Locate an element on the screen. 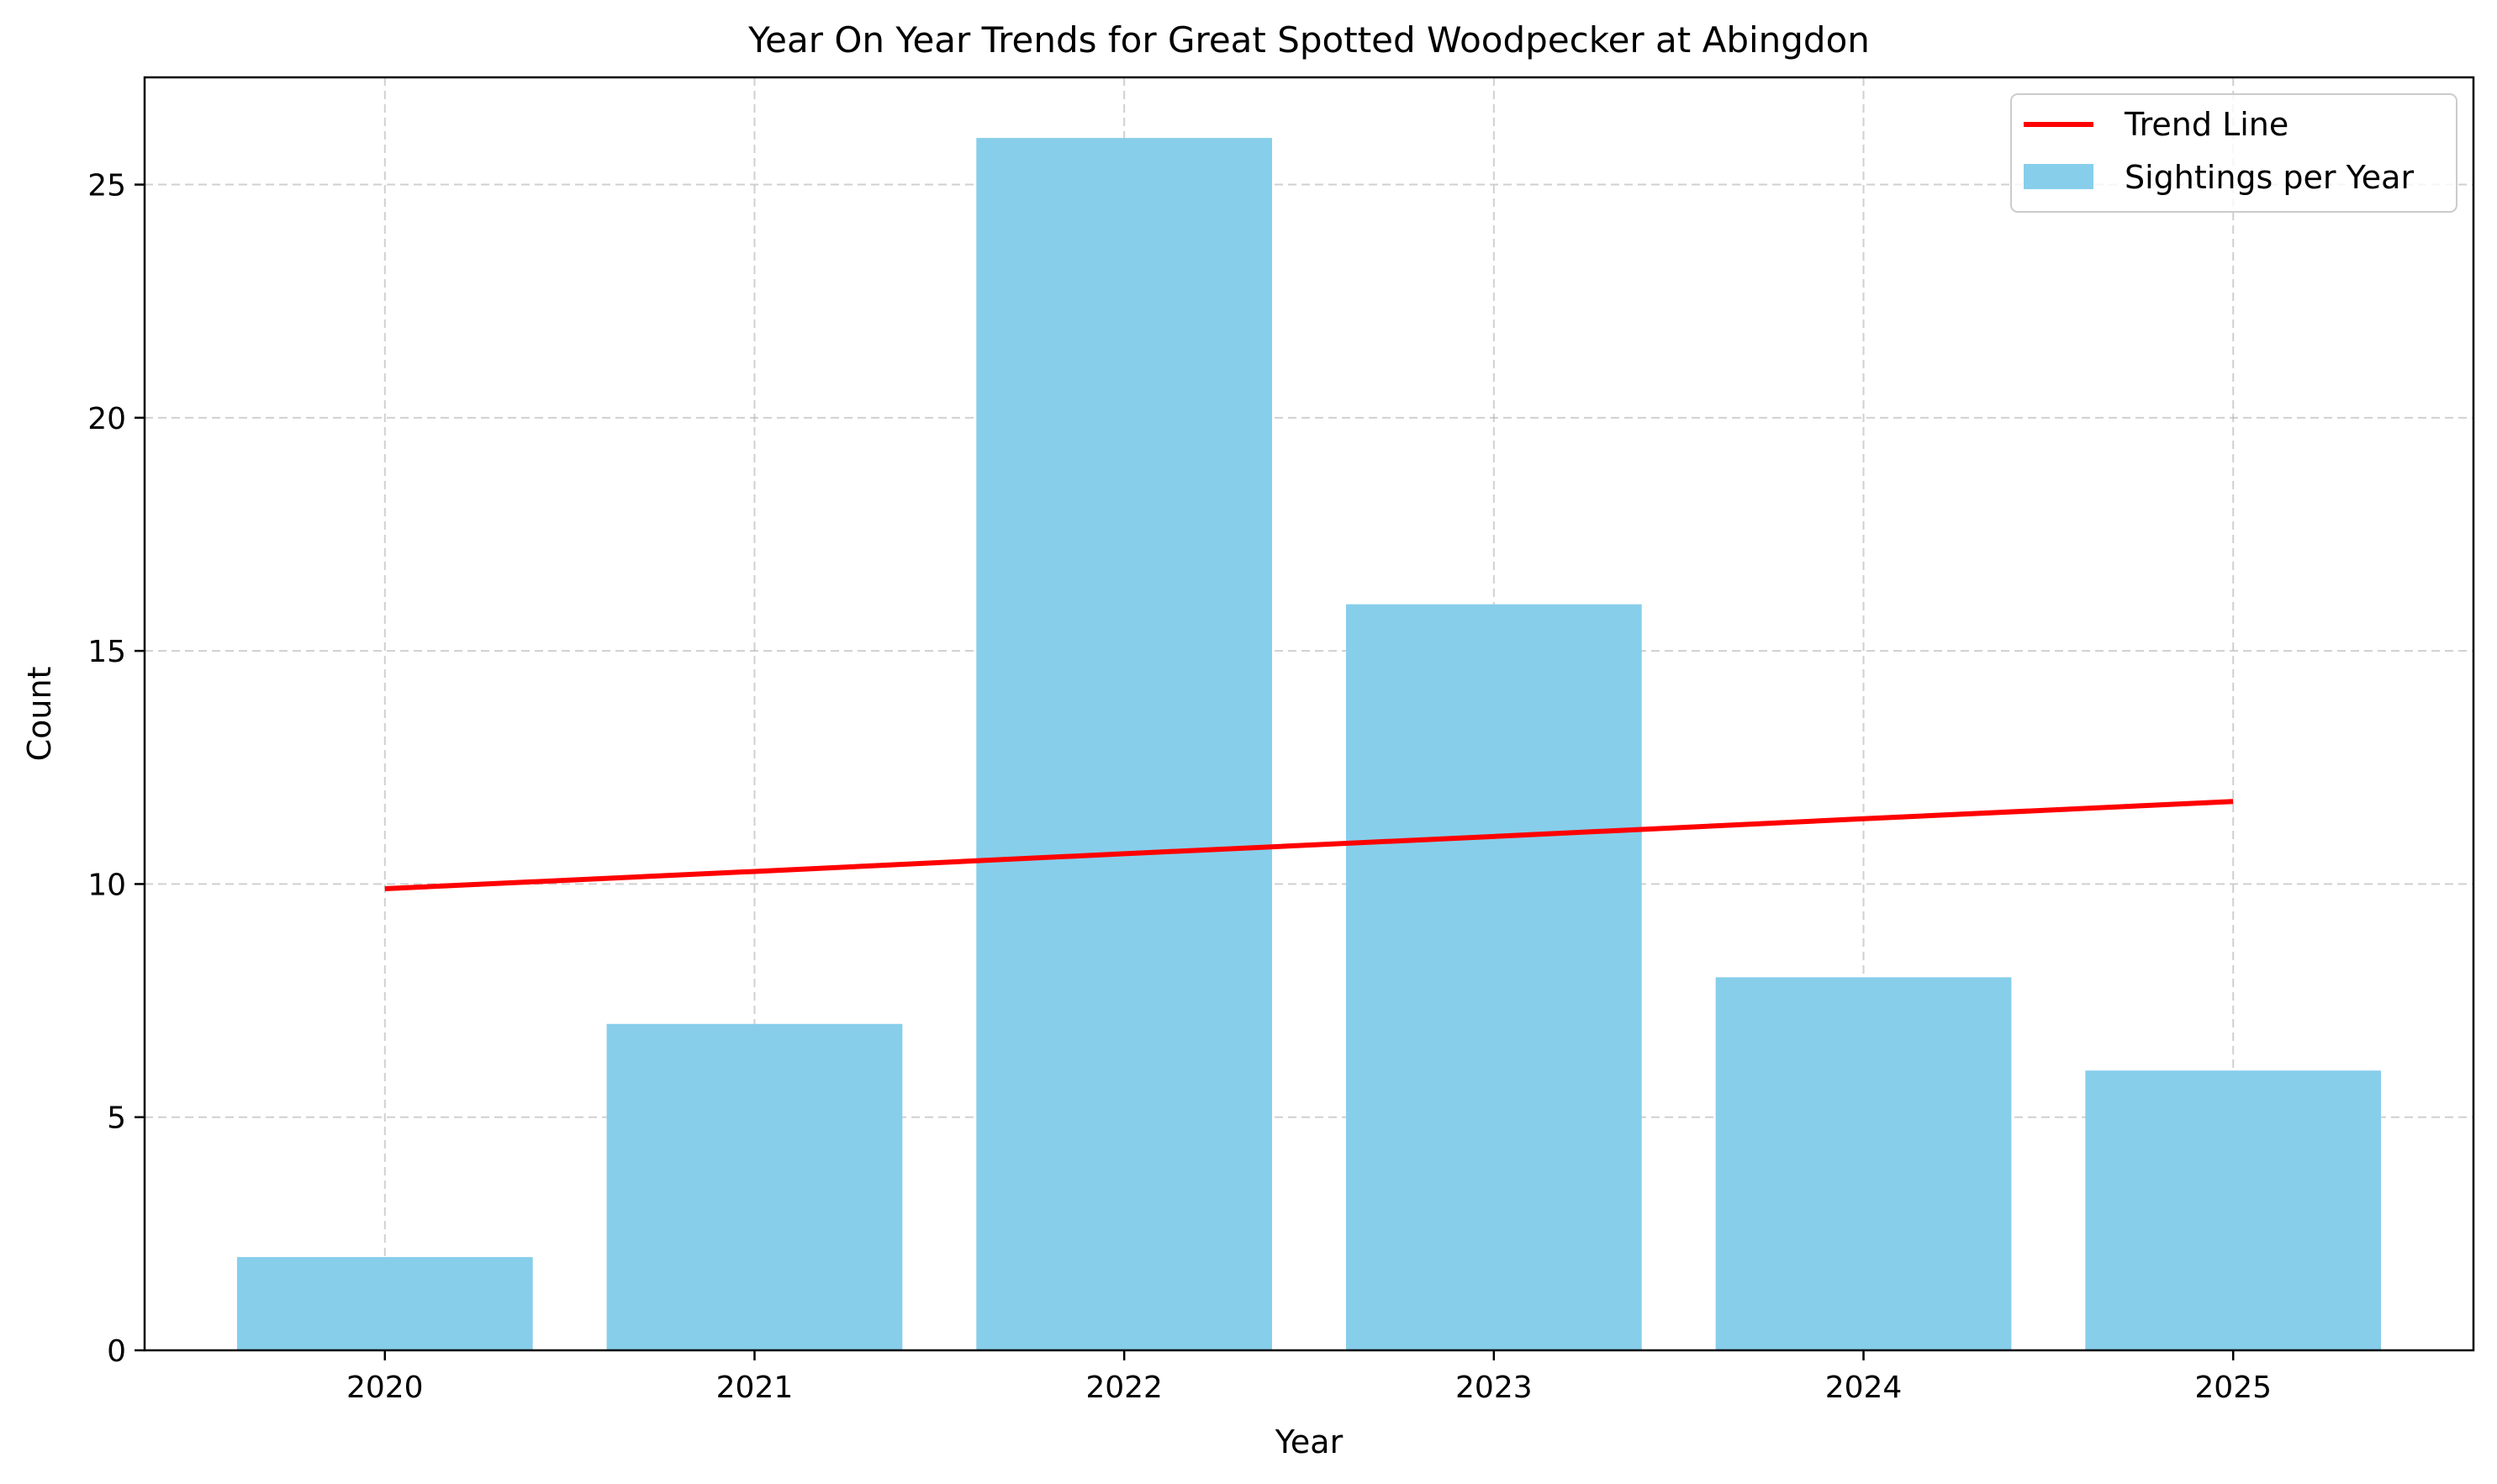 The image size is (2497, 1484). x-tick-label: 2024 is located at coordinates (1864, 1387).